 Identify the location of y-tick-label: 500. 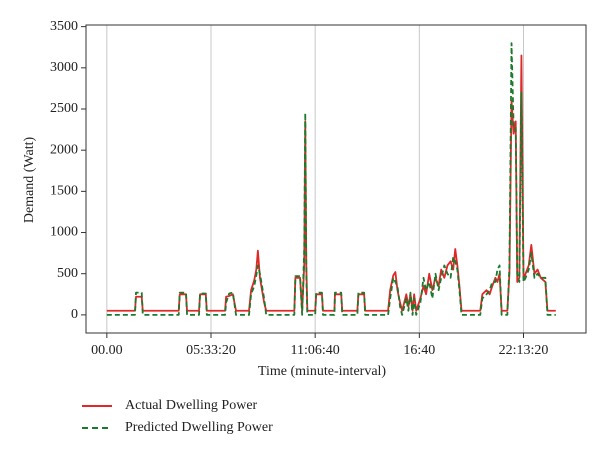
(67, 273).